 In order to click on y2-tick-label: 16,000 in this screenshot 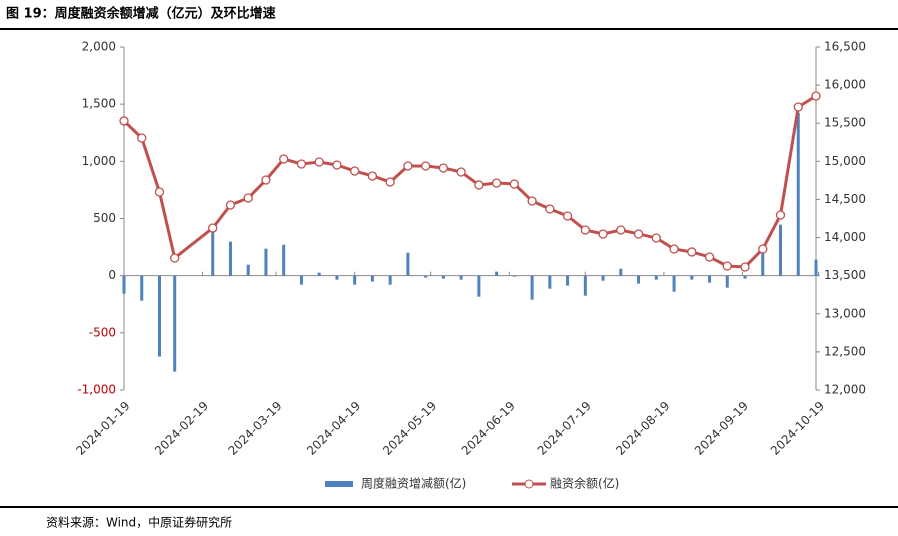, I will do `click(845, 85)`.